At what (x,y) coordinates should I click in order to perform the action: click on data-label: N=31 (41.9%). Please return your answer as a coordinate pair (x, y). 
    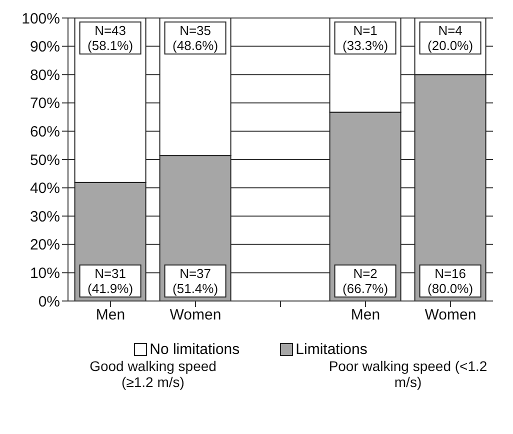
    Looking at the image, I should click on (111, 281).